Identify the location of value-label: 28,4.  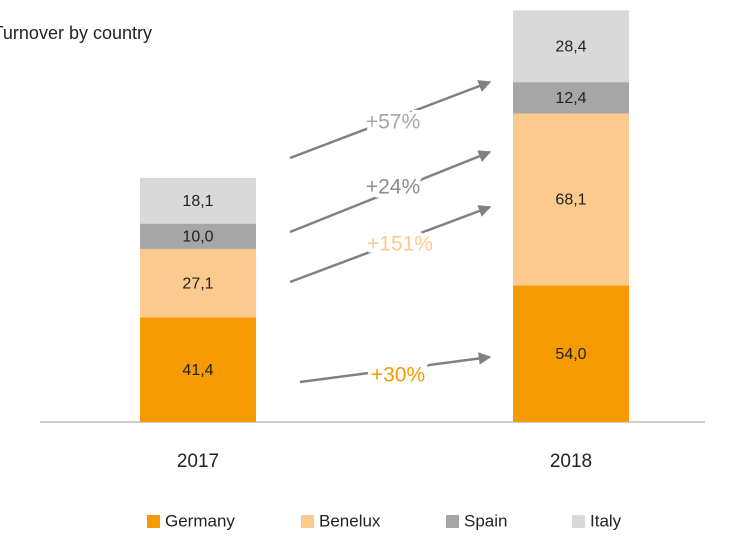
(570, 46).